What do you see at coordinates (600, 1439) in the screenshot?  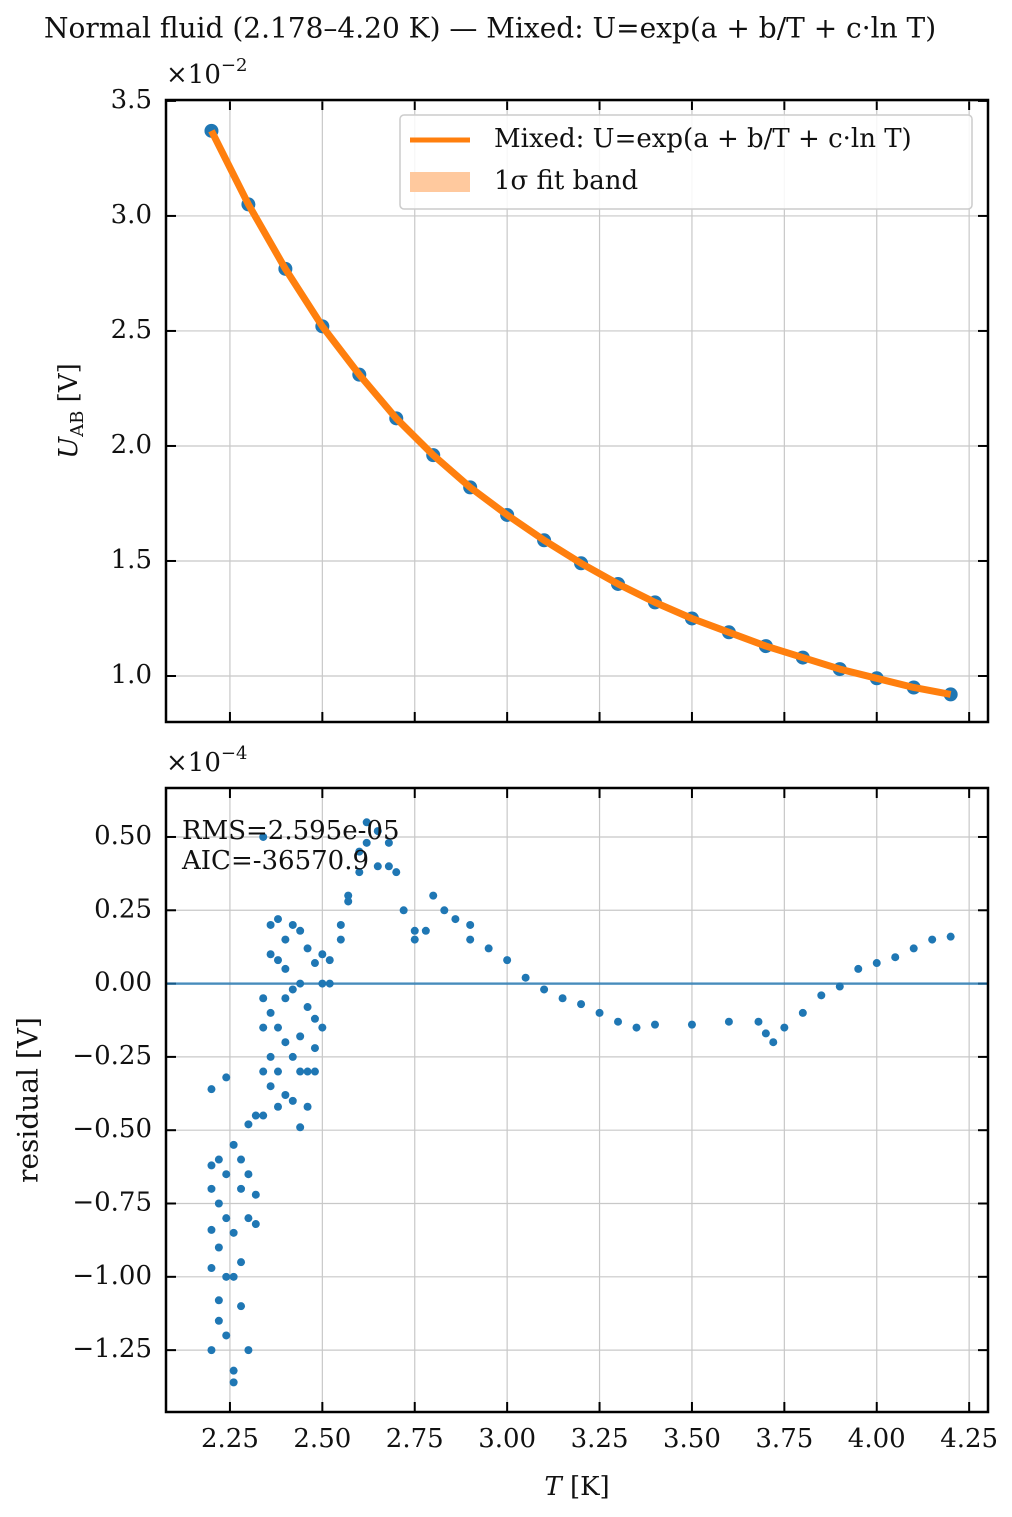 I see `x-tick-label: 3.25` at bounding box center [600, 1439].